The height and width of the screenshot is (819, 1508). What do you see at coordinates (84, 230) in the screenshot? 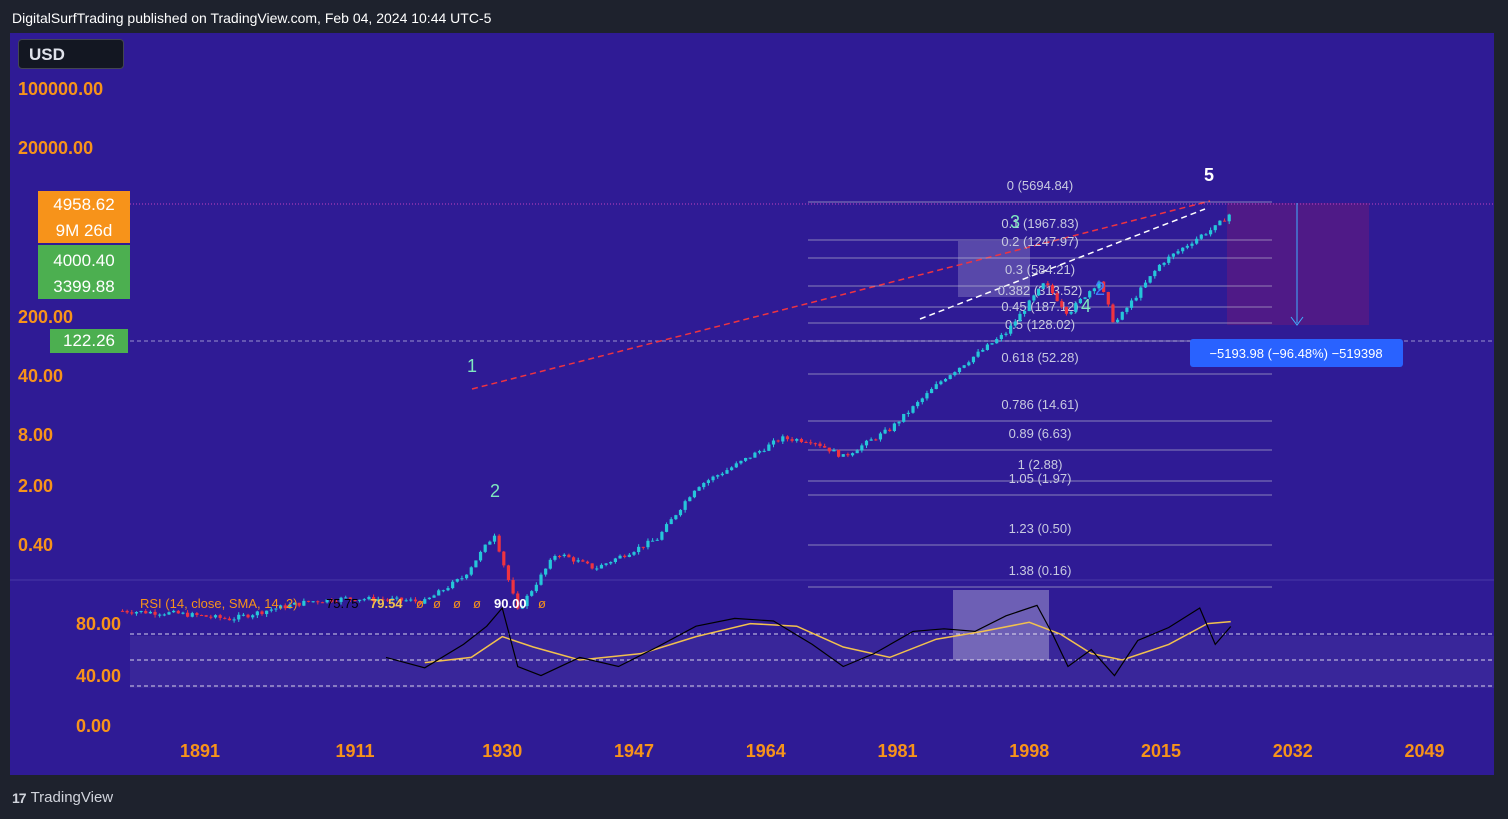
I see `price-tag-label: 9M 26d` at bounding box center [84, 230].